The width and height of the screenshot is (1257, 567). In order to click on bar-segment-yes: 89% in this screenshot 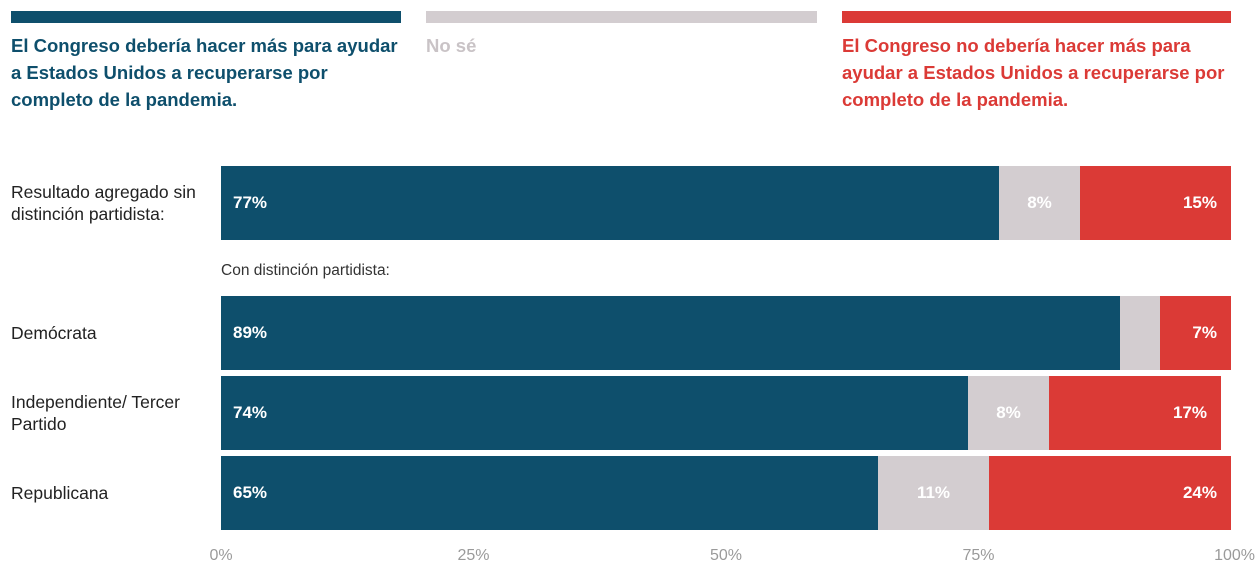, I will do `click(670, 333)`.